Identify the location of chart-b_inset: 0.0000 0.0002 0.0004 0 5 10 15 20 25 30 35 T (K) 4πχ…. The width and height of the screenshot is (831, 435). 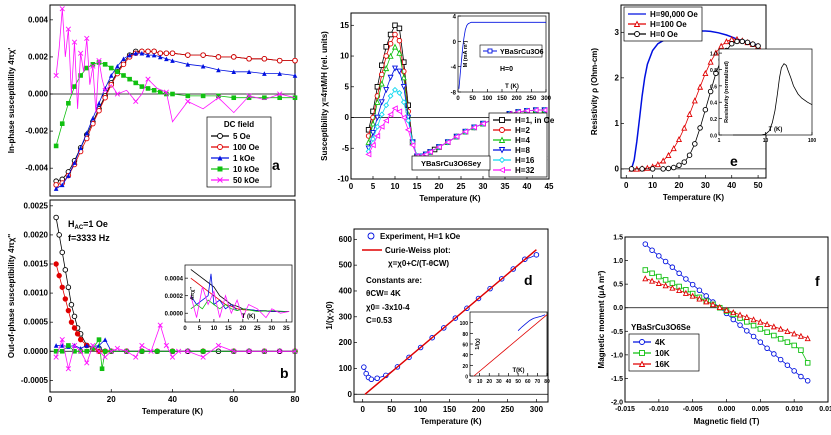
(229, 298).